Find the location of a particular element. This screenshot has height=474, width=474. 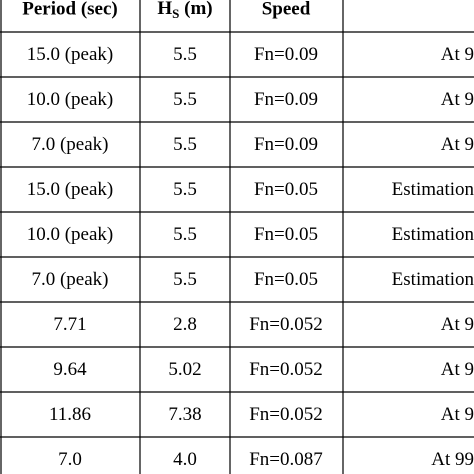

cell: 7.71 is located at coordinates (69, 324).